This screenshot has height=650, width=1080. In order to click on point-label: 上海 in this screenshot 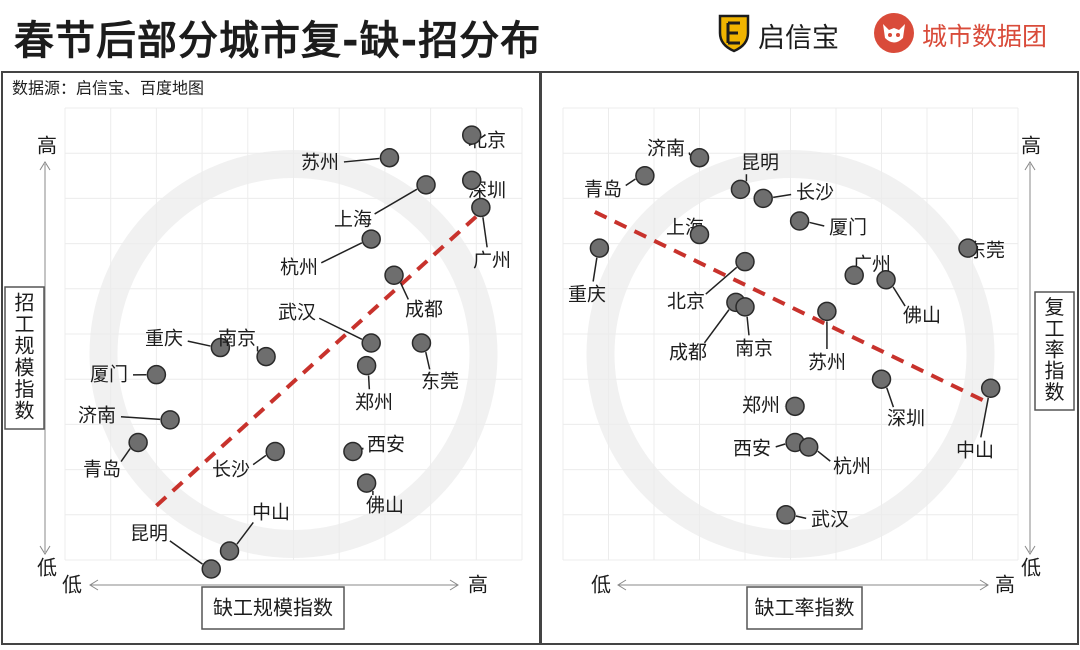, I will do `click(353, 220)`.